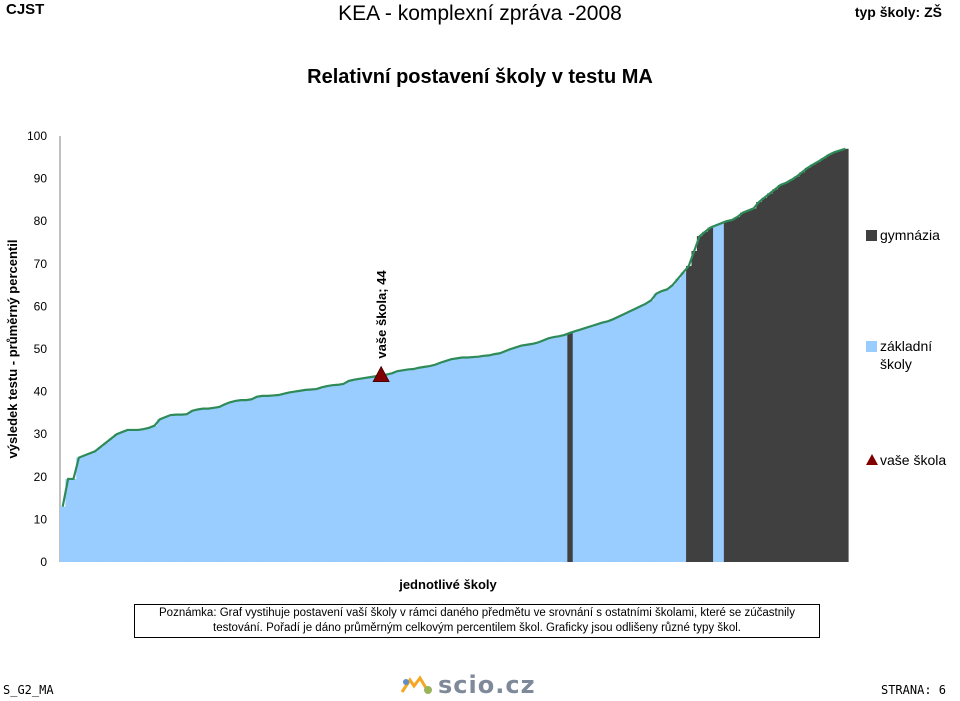  Describe the element at coordinates (12, 349) in the screenshot. I see `y-axis-title: výsledek testu - průměrný percentil` at that location.